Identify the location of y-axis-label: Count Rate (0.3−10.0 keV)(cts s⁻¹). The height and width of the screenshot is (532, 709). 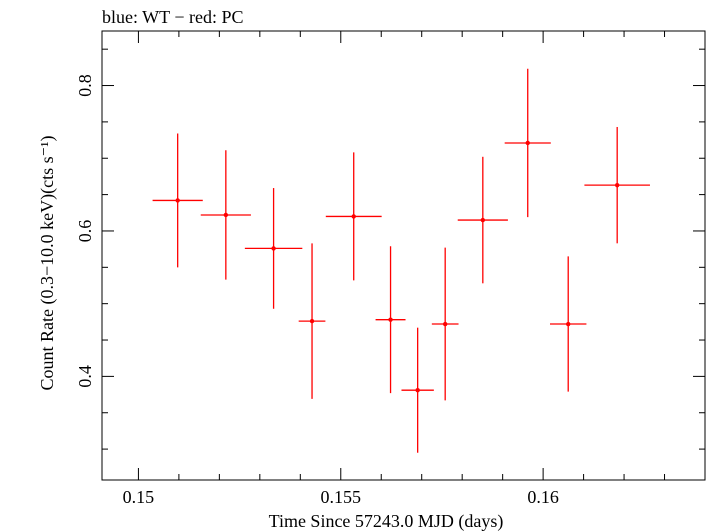
(47, 262).